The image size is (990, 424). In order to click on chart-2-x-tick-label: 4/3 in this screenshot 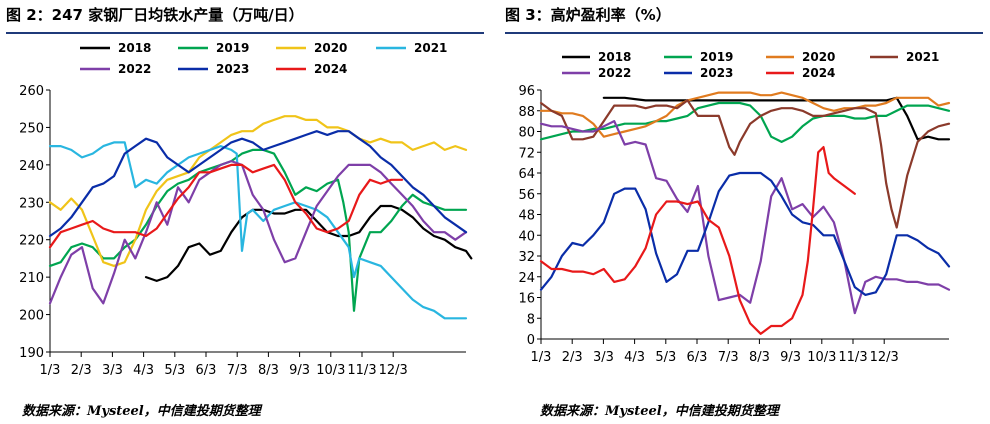, I will do `click(634, 357)`.